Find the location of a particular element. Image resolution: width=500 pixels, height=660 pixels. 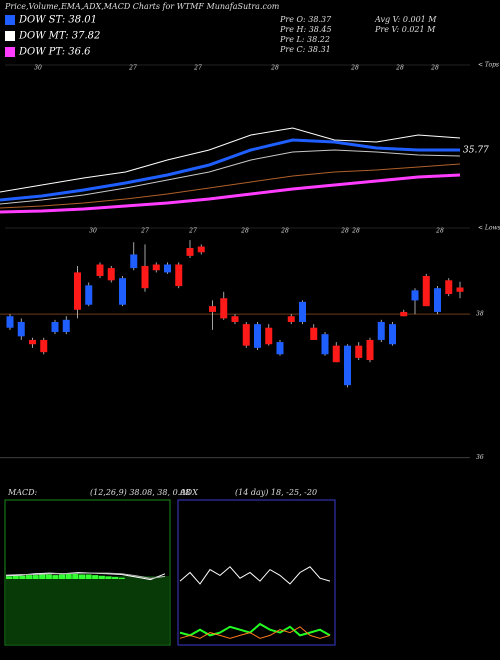

side-label: < Lows is located at coordinates (489, 228).